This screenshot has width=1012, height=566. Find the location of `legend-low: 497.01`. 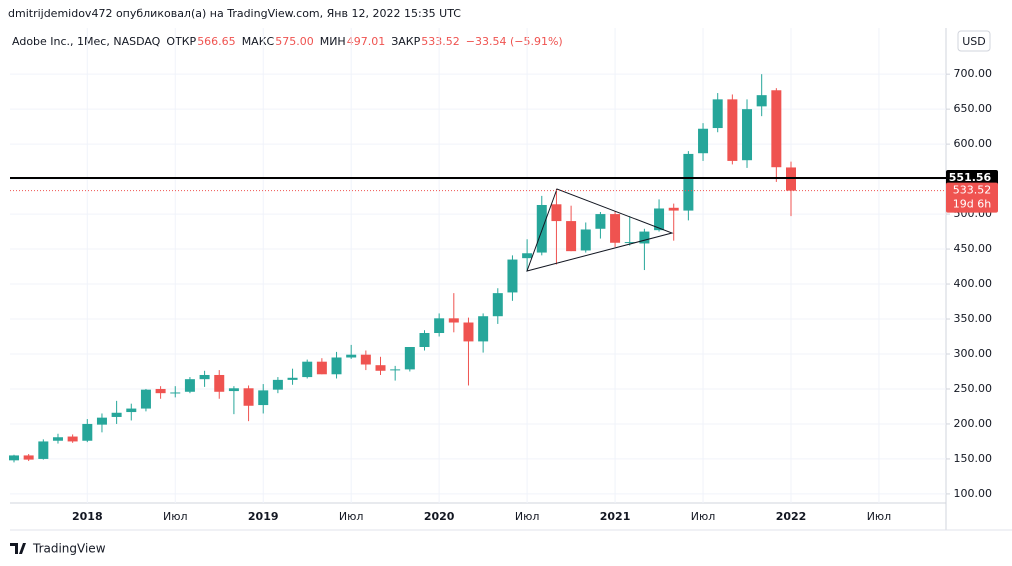

legend-low: 497.01 is located at coordinates (366, 41).